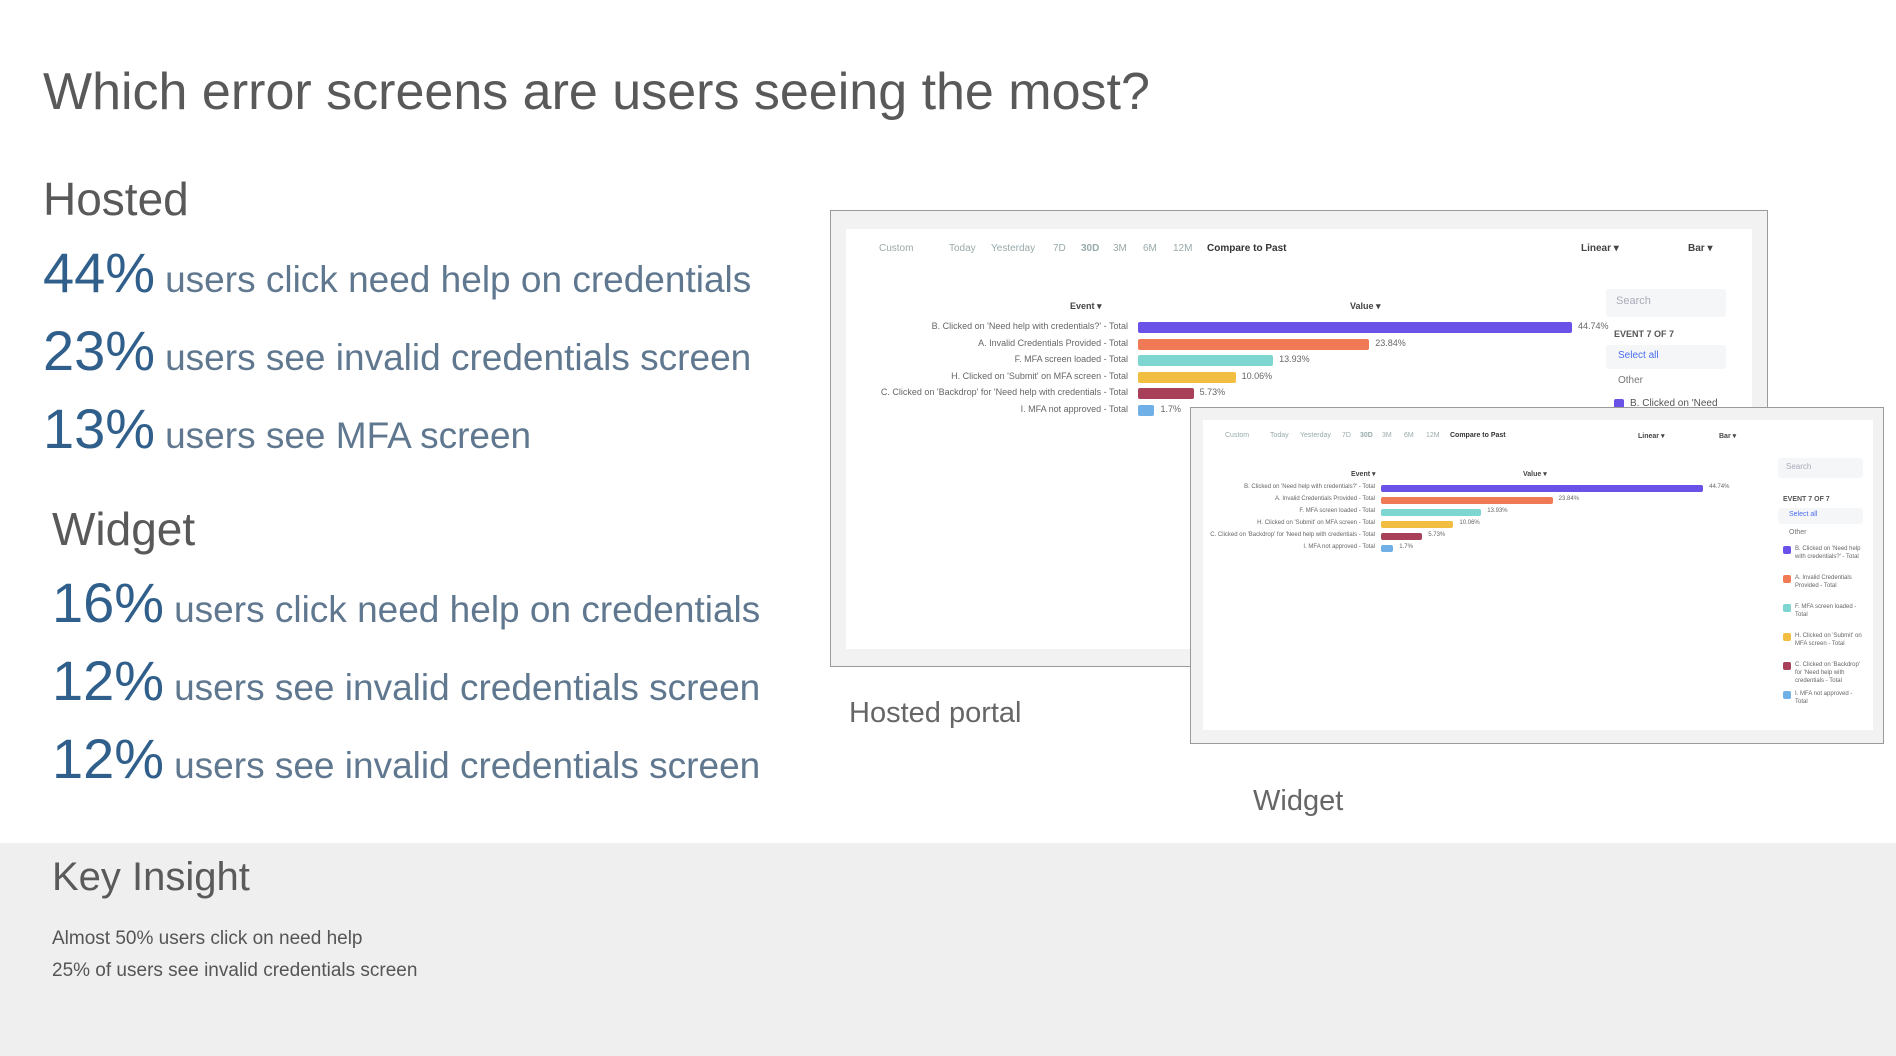 The image size is (1896, 1056). What do you see at coordinates (1633, 301) in the screenshot?
I see `hosted-search-input: Search` at bounding box center [1633, 301].